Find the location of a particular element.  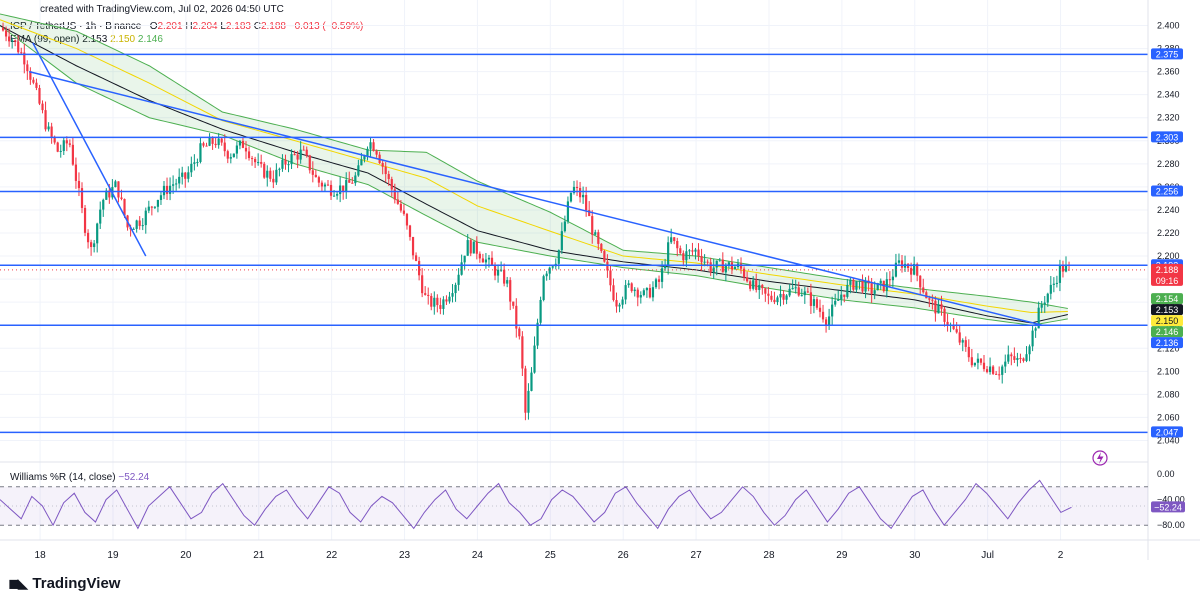

williams-badge is located at coordinates (1168, 507).